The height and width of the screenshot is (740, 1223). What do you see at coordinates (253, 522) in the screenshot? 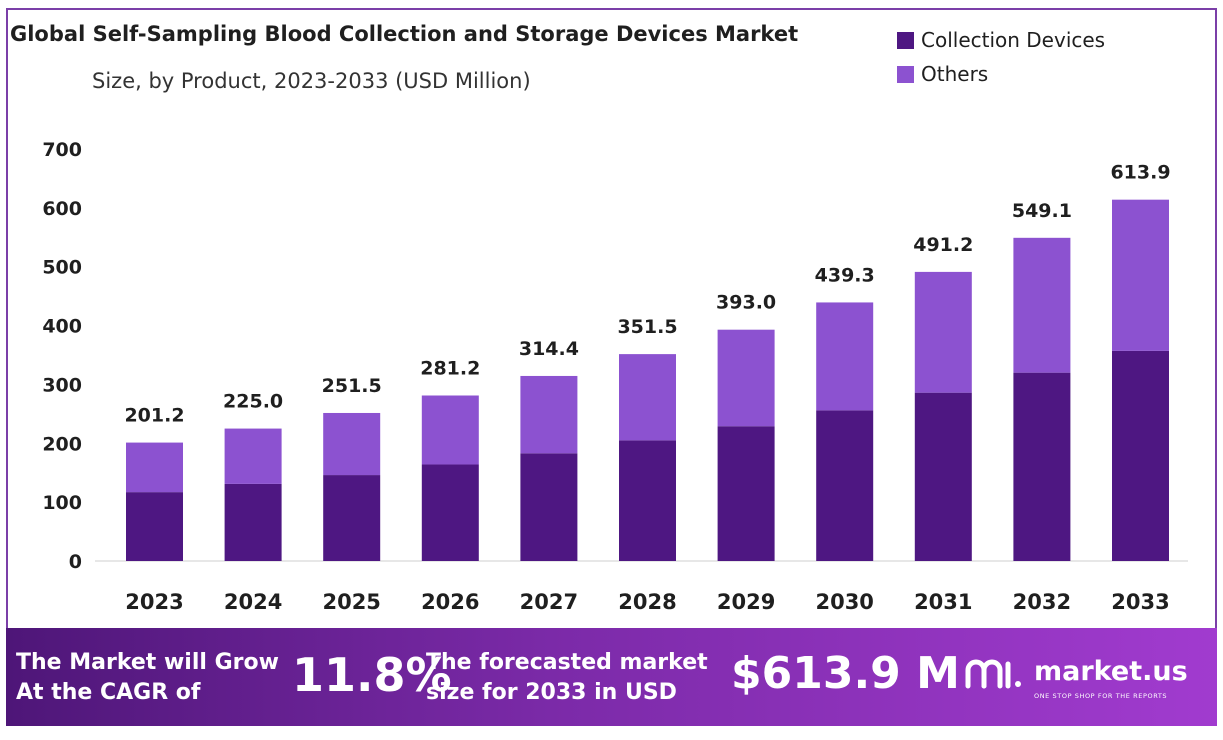
I see `bar-collection-devices-2024` at bounding box center [253, 522].